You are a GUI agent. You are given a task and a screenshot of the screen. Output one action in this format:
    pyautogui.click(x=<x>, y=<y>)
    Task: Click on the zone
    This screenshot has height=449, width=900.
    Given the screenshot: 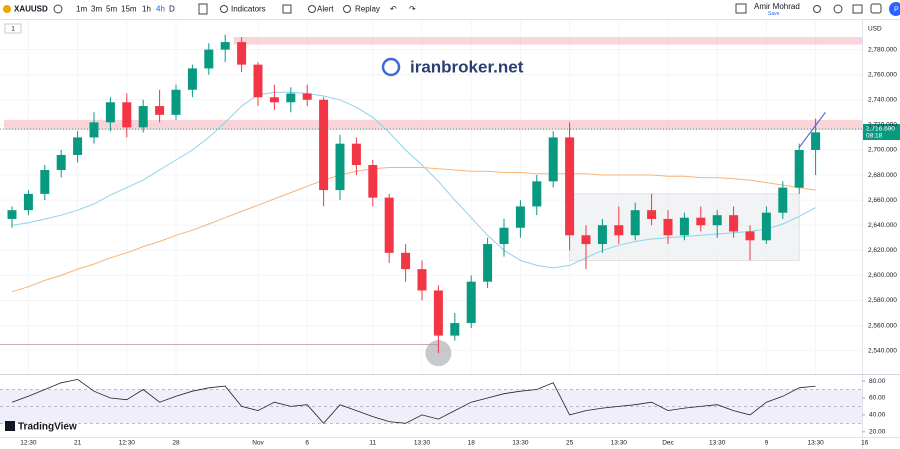 What is the action you would take?
    pyautogui.click(x=433, y=124)
    